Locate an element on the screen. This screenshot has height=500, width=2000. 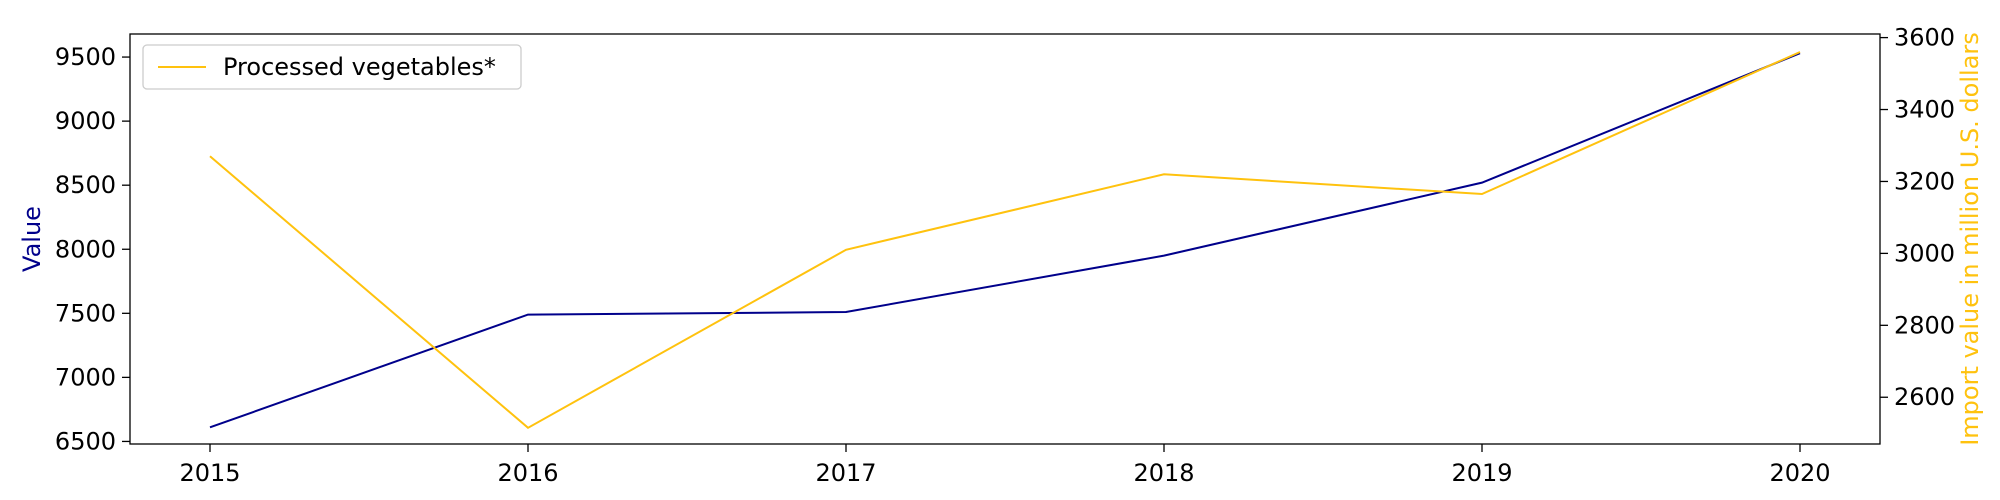
x-tick-label: 2018 is located at coordinates (1163, 473).